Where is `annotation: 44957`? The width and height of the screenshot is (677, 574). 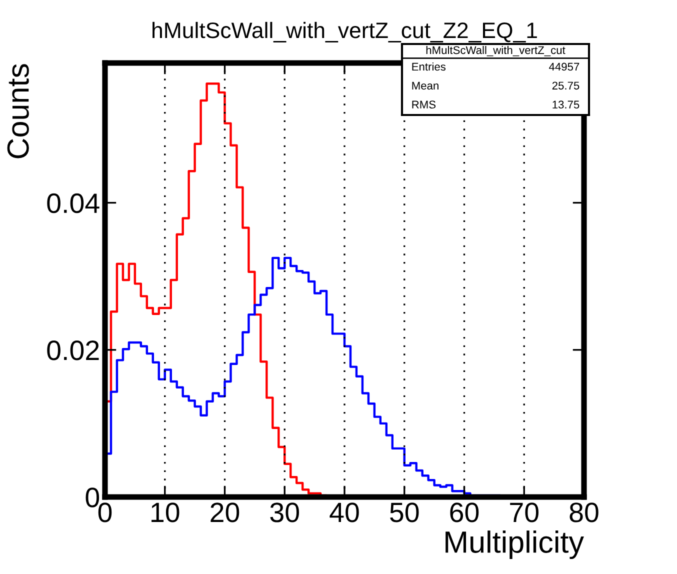 annotation: 44957 is located at coordinates (564, 66).